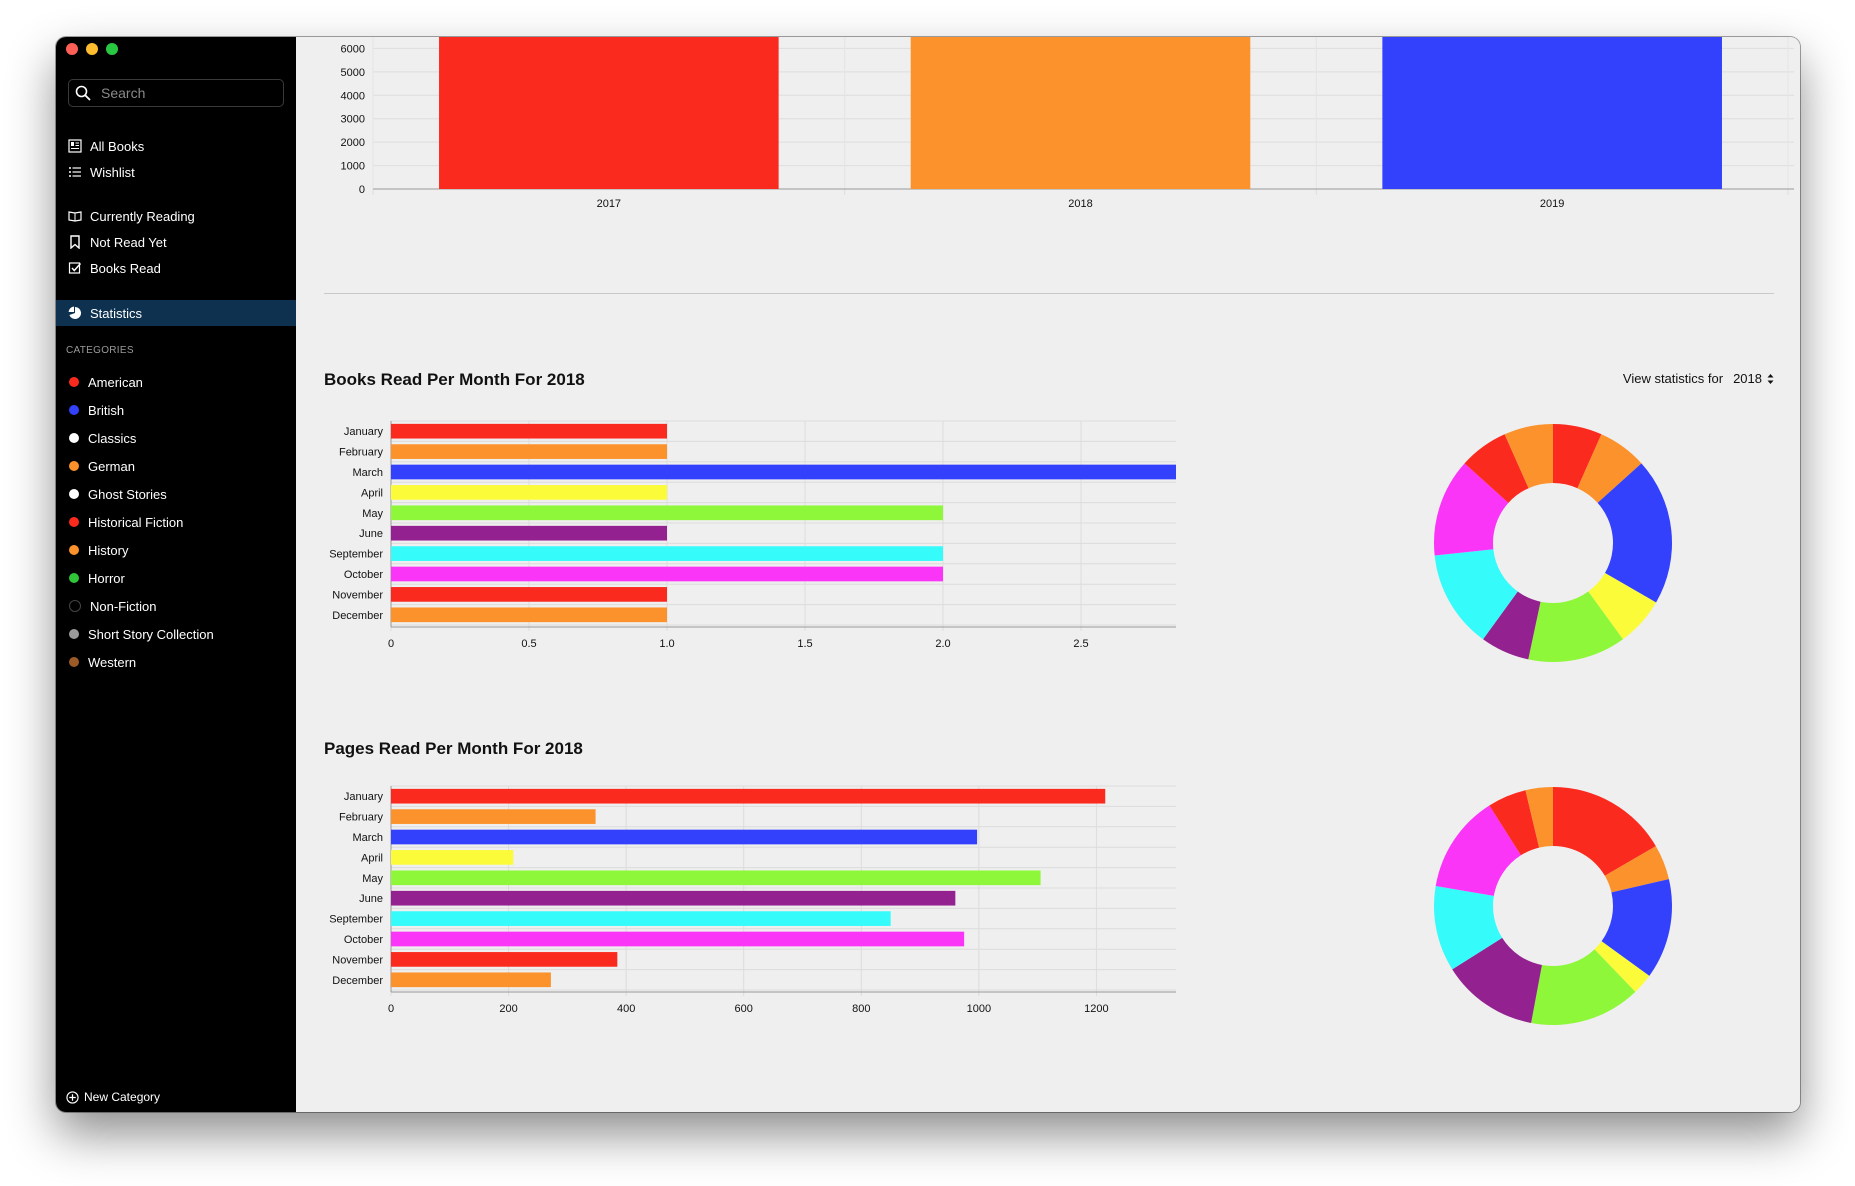  I want to click on pie-chart-icon, so click(75, 313).